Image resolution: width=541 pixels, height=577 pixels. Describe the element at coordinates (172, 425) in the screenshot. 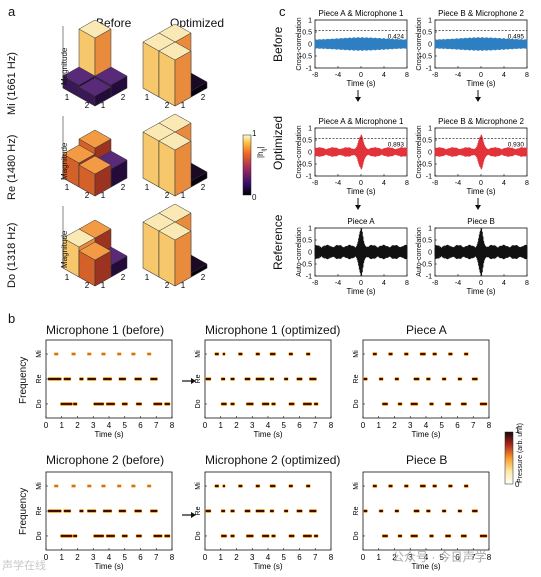

I see `spec-xtick-label: 8` at that location.